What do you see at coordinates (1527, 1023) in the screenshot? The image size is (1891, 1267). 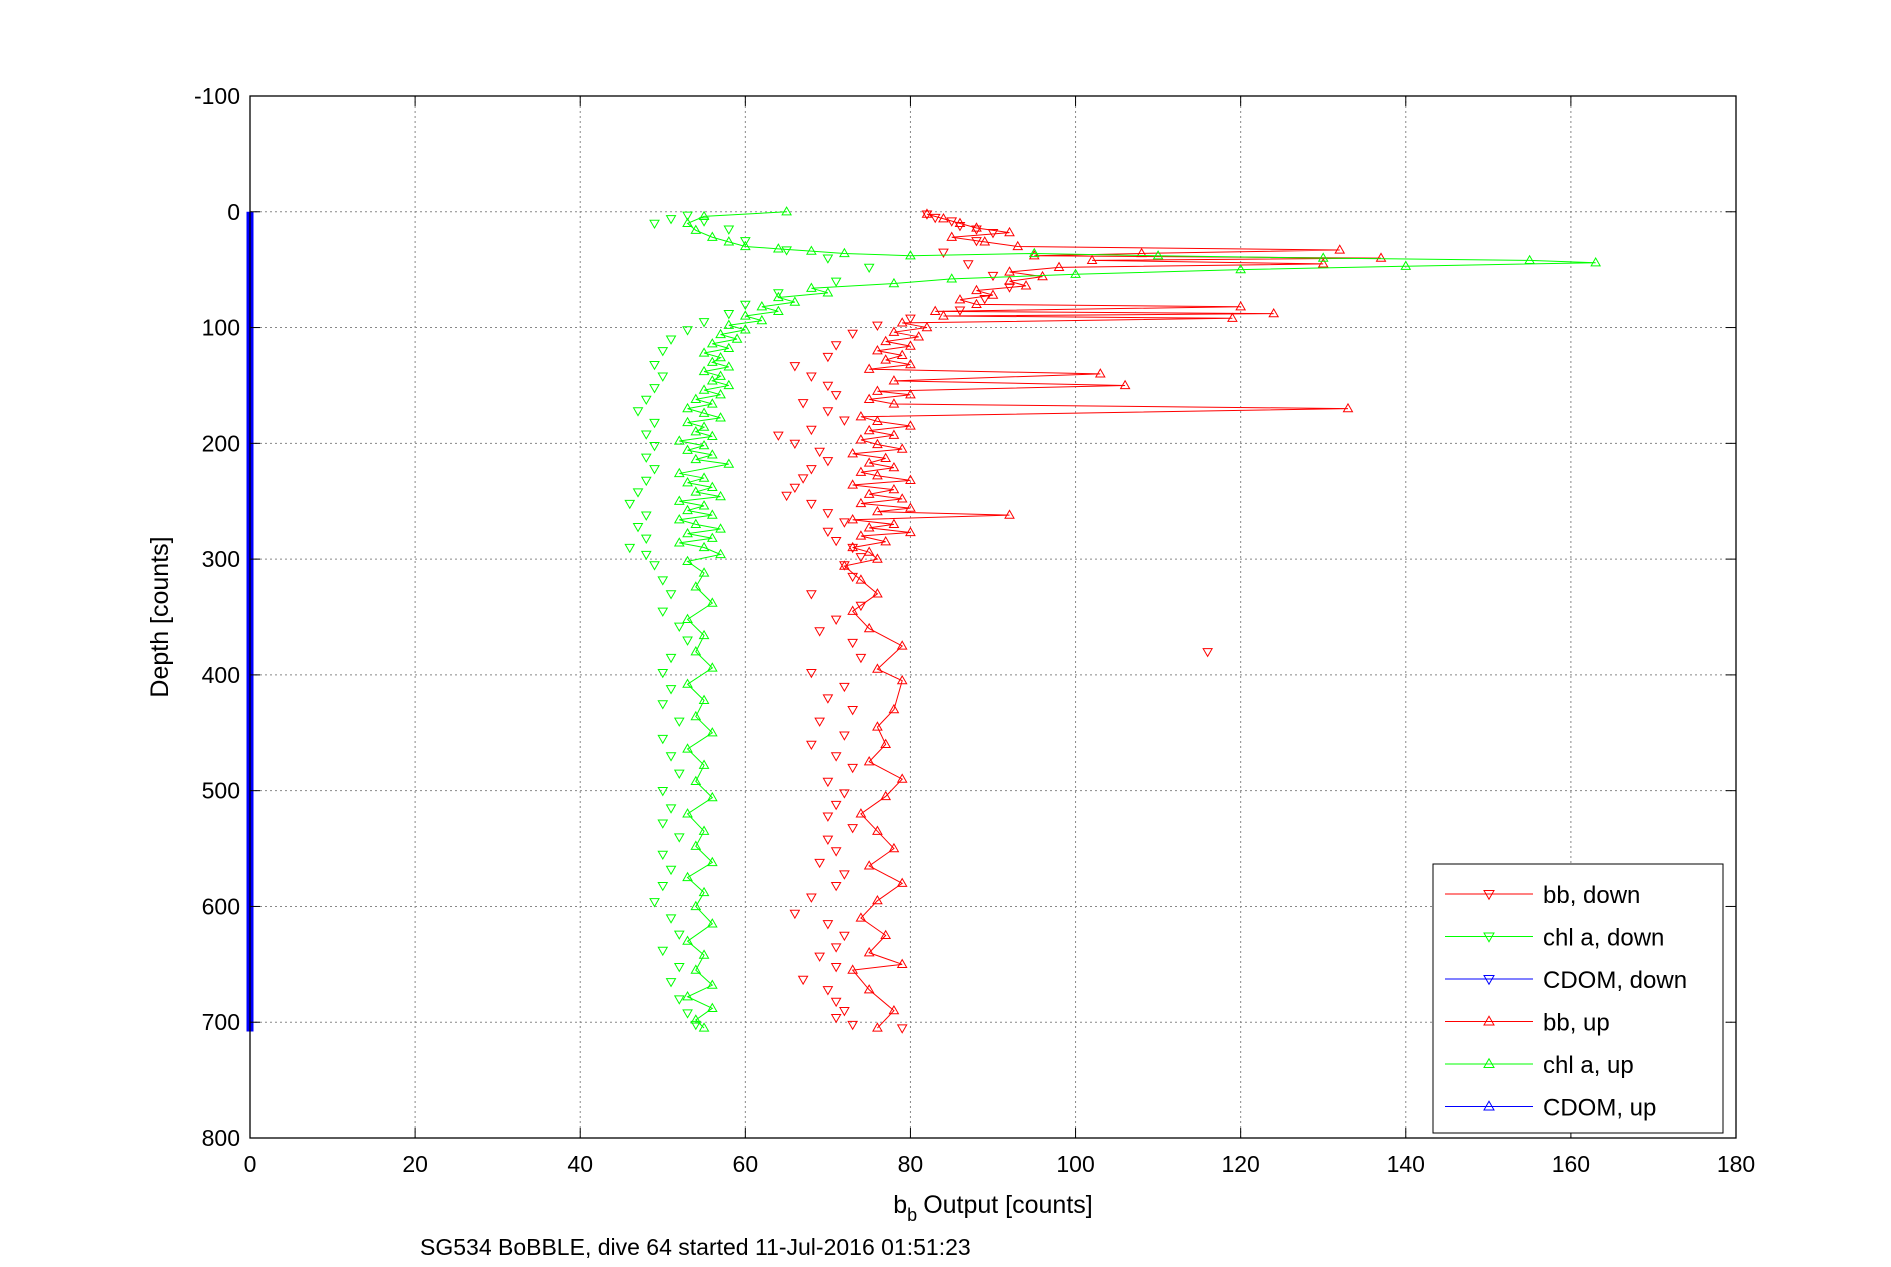 I see `legend-item: bb, up` at bounding box center [1527, 1023].